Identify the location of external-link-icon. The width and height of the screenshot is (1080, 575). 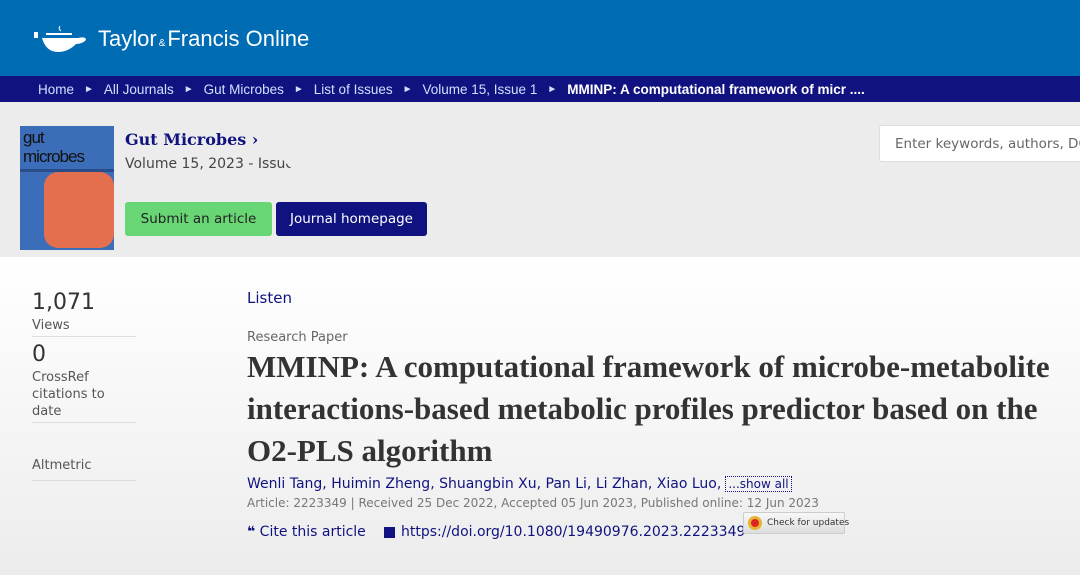
(389, 532).